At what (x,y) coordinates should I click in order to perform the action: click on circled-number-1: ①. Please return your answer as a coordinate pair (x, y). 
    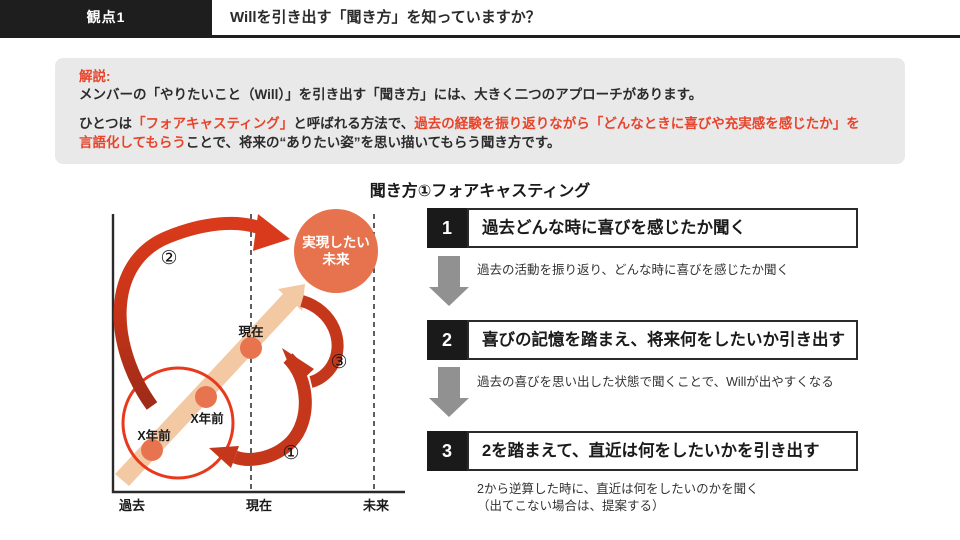
    Looking at the image, I should click on (291, 453).